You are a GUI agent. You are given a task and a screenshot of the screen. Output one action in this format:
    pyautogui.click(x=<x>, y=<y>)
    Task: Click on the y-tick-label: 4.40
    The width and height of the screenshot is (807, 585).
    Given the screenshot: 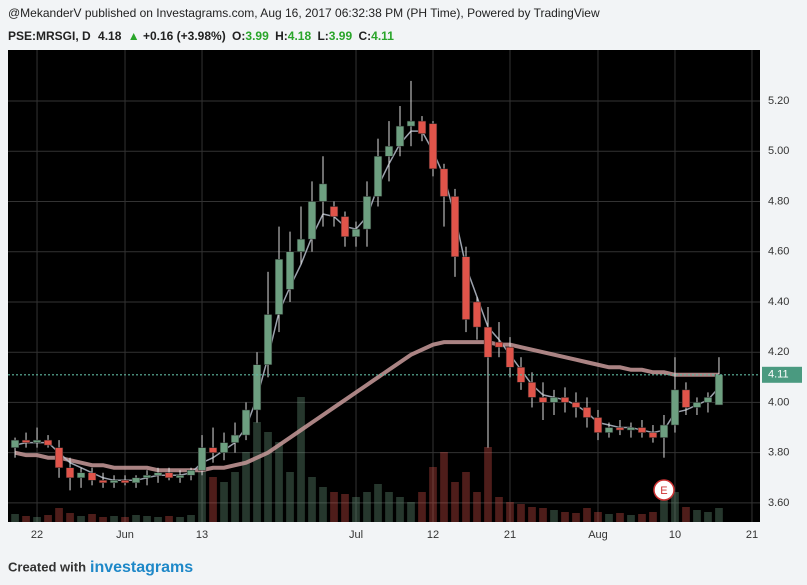 What is the action you would take?
    pyautogui.click(x=778, y=302)
    